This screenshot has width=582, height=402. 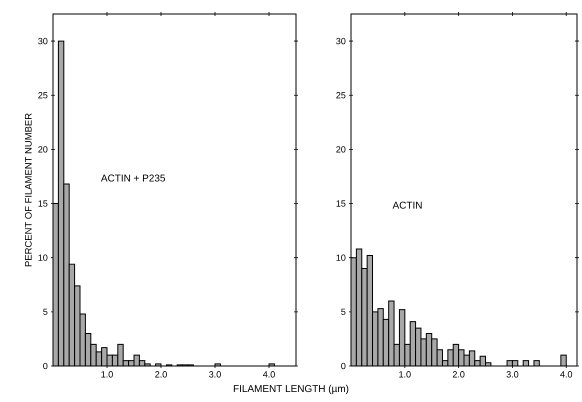 What do you see at coordinates (291, 389) in the screenshot?
I see `x-axis-title: FILAMENT LENGTH (µm)` at bounding box center [291, 389].